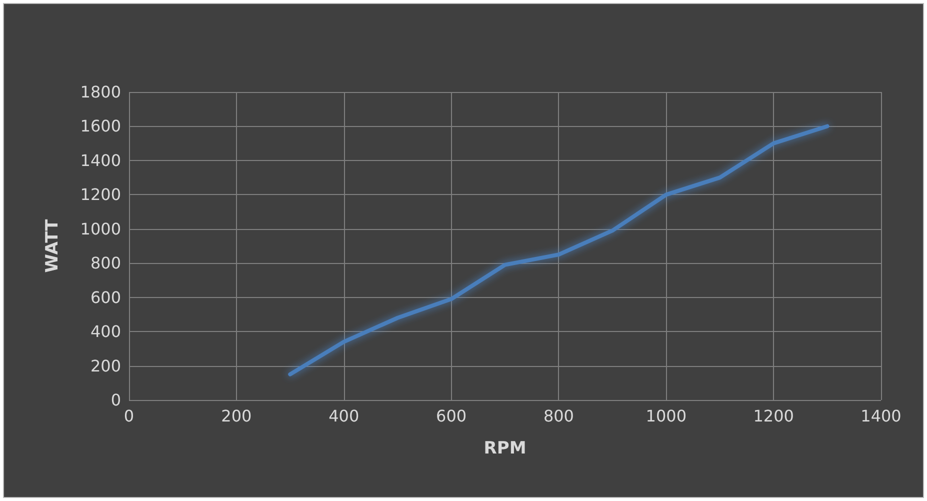 This screenshot has width=927, height=501. I want to click on y-tick-label: 1400, so click(100, 160).